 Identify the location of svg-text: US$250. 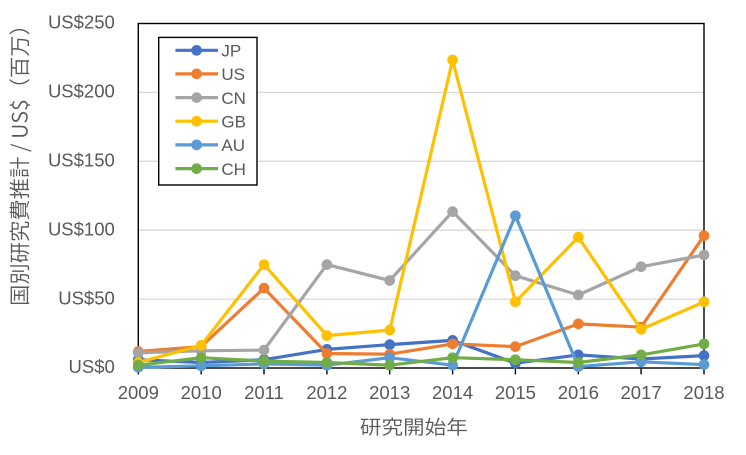
(81, 22).